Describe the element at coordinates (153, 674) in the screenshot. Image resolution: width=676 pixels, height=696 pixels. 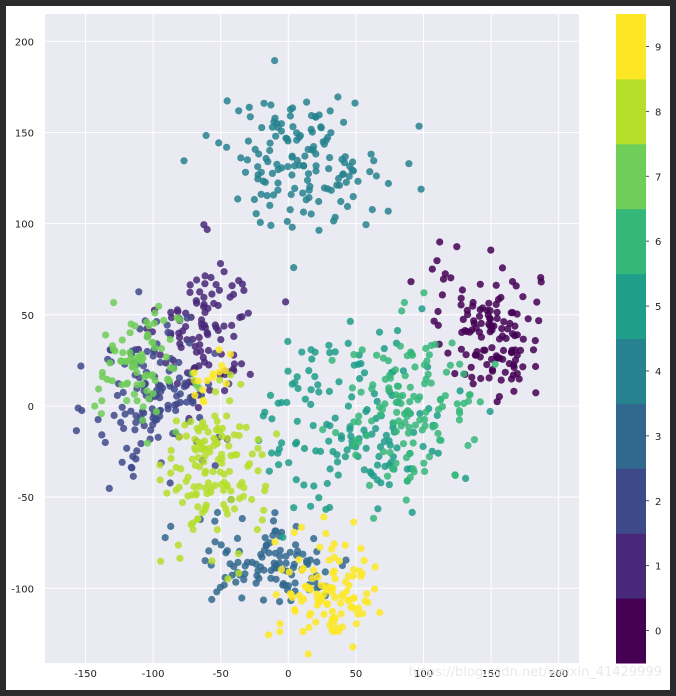
I see `x-tick-label: -100` at that location.